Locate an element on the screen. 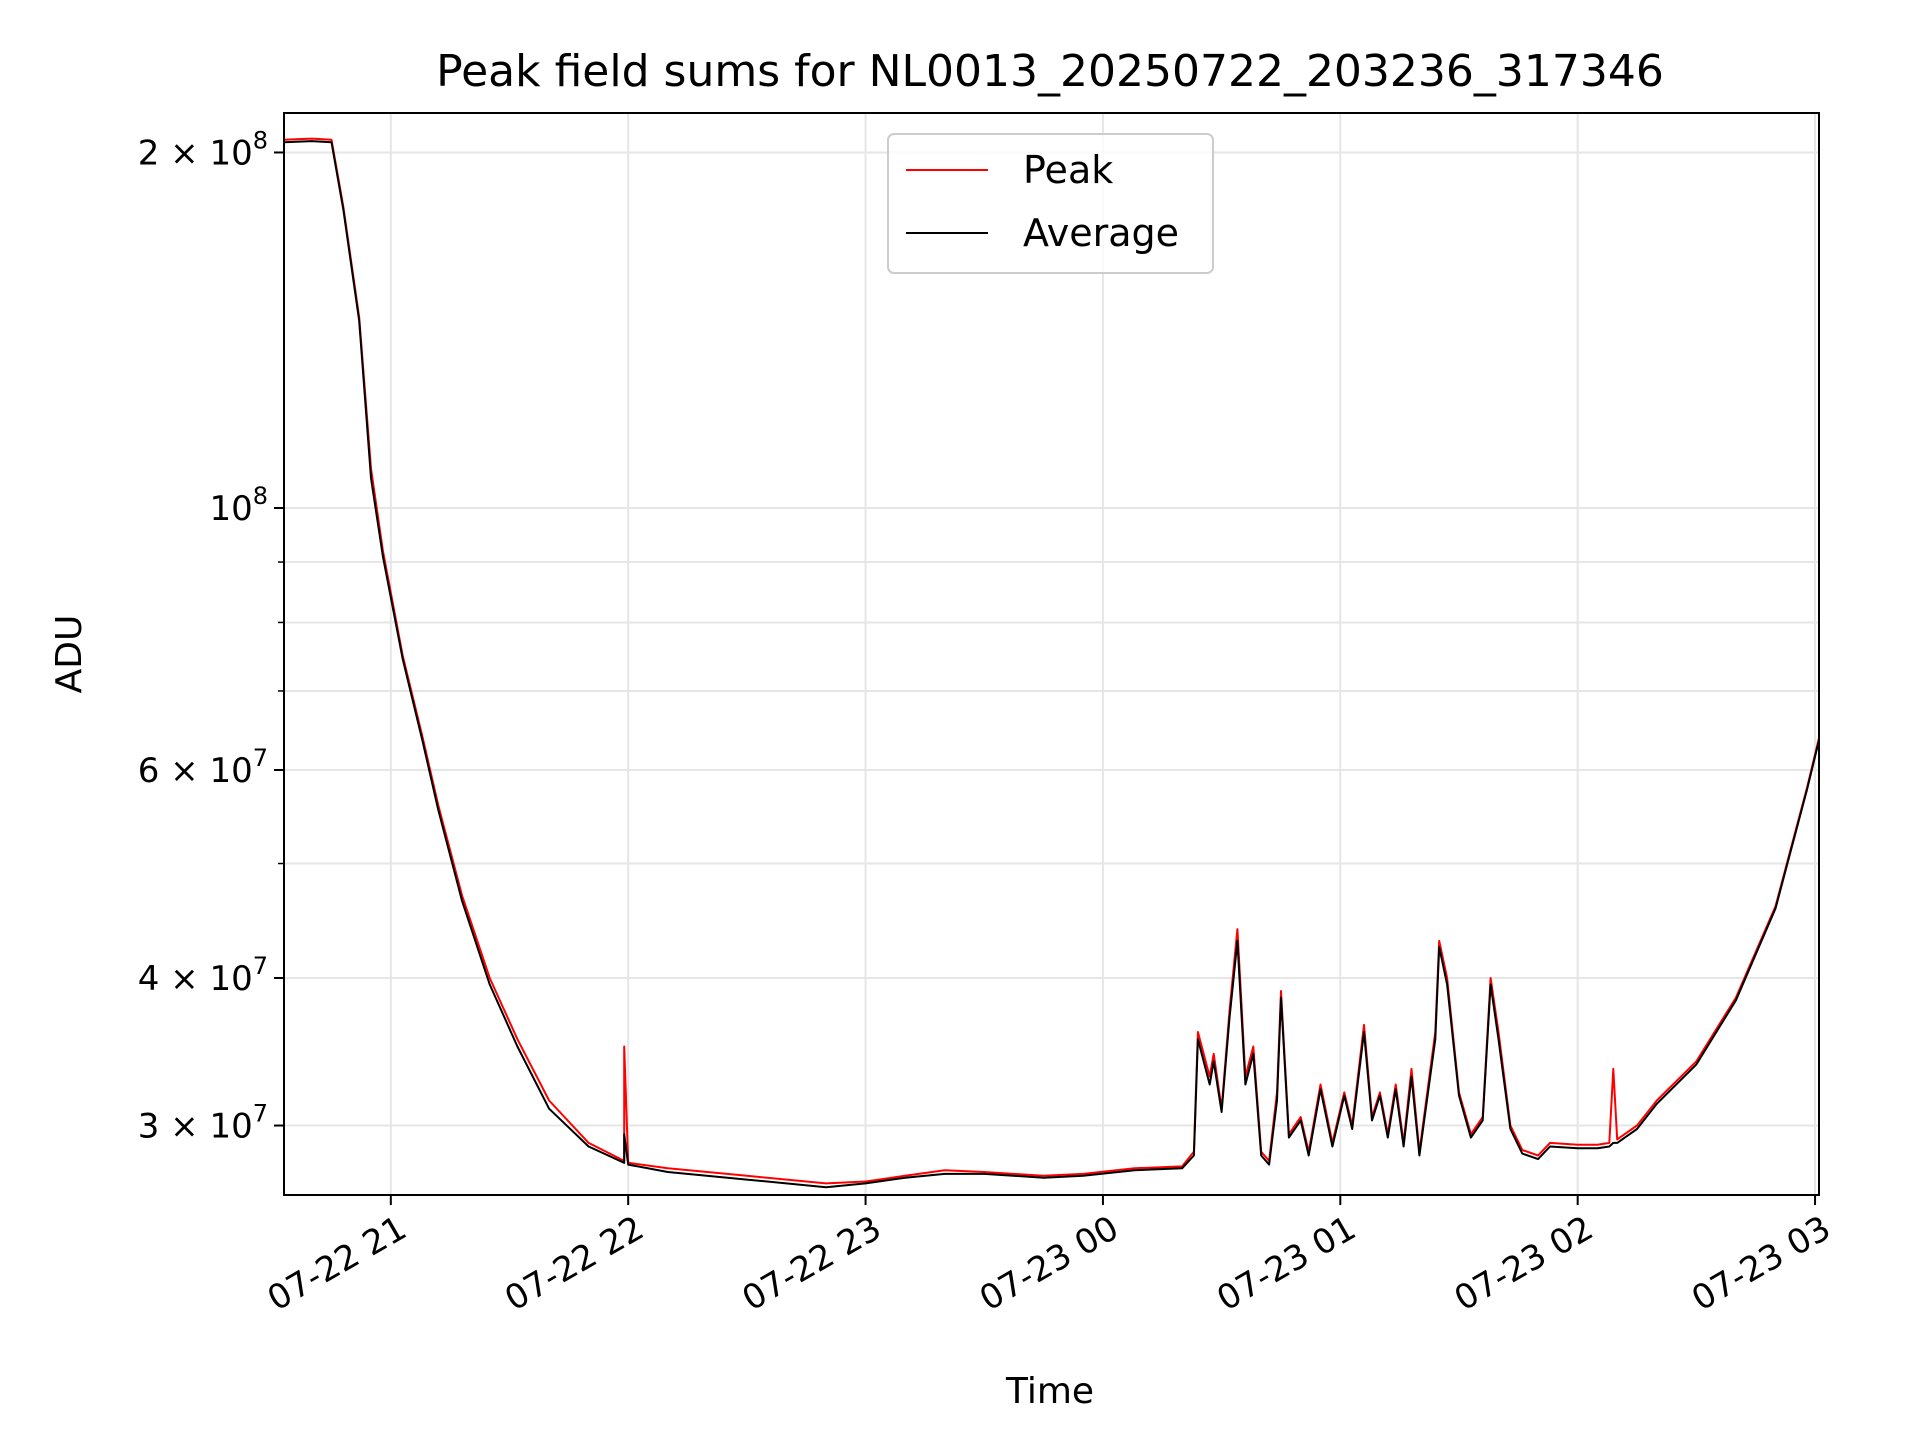 This screenshot has width=1920, height=1445. y-tick-label: 108 is located at coordinates (238, 505).